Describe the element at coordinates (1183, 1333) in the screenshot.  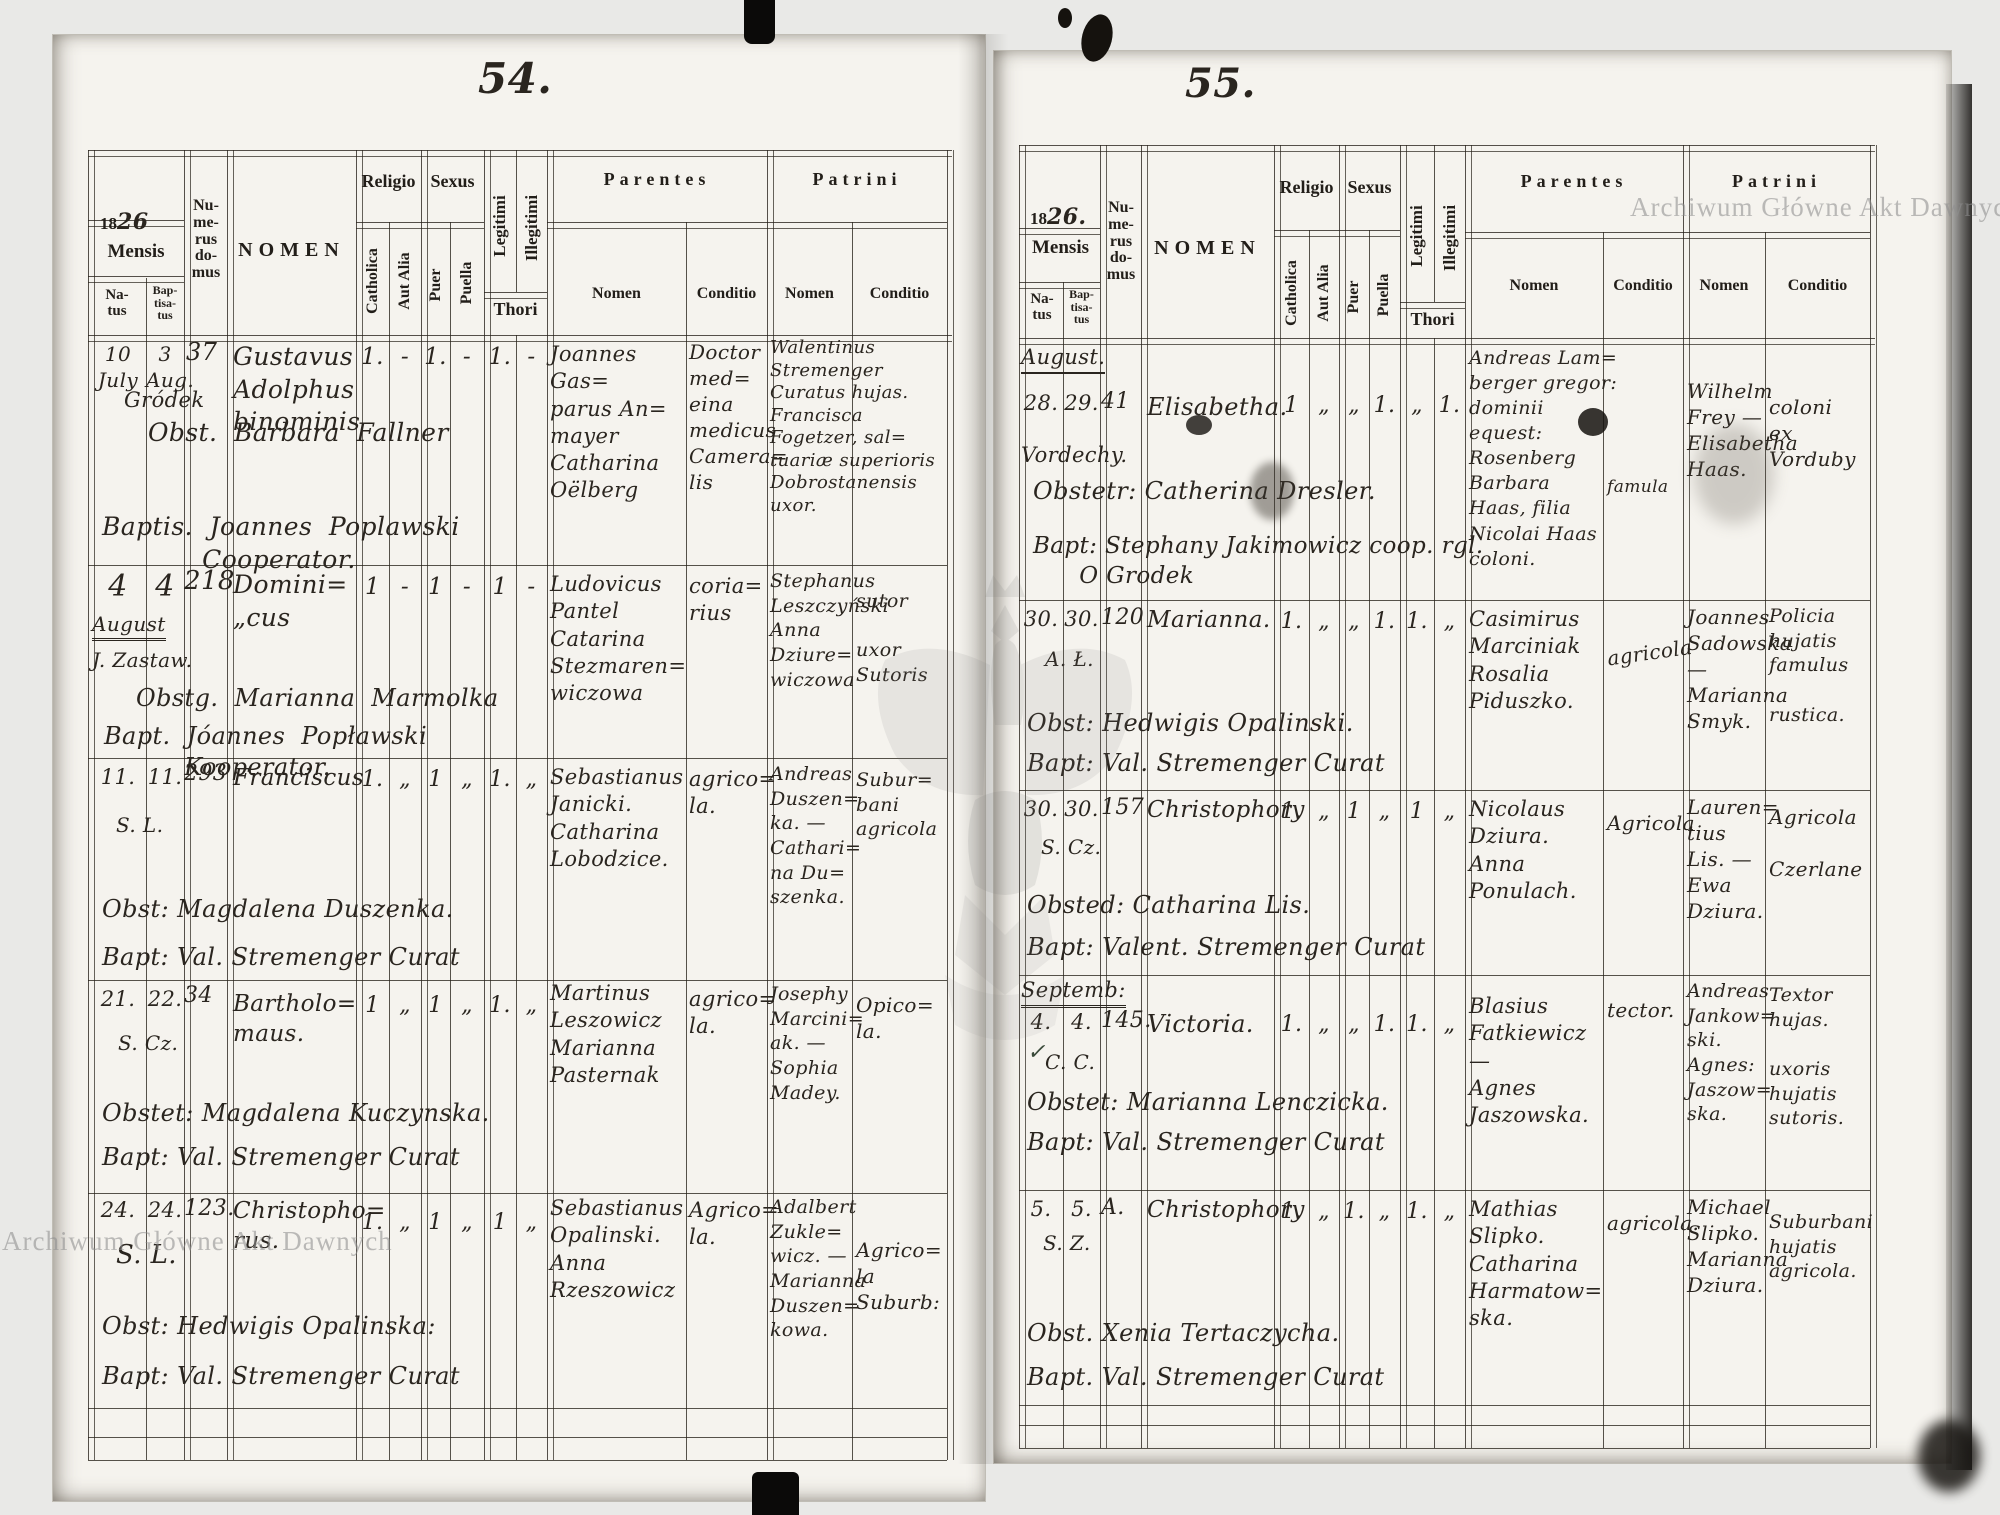
I see `entry-midwife-line: Obst. Xenia Tertaczycha.` at that location.